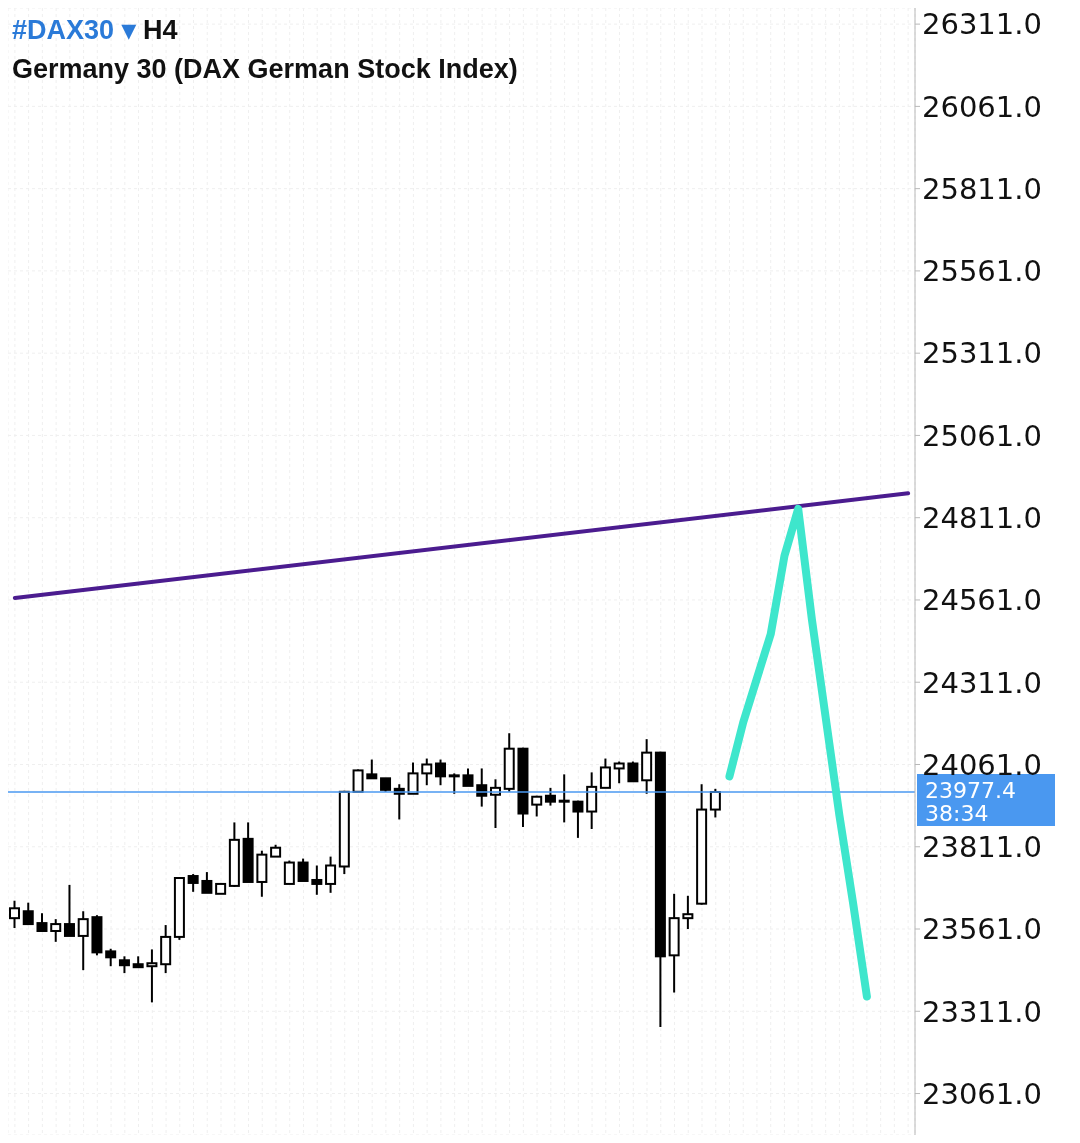  Describe the element at coordinates (982, 188) in the screenshot. I see `y-tick-label: 25811.0` at that location.